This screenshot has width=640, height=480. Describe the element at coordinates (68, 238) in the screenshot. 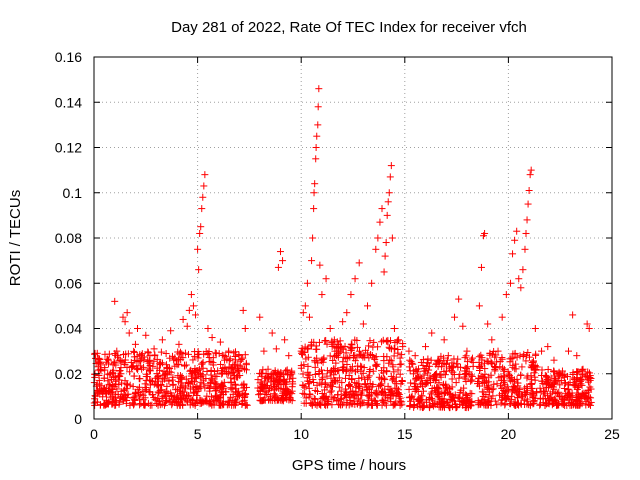

I see `y-tick-label: 0.08` at that location.